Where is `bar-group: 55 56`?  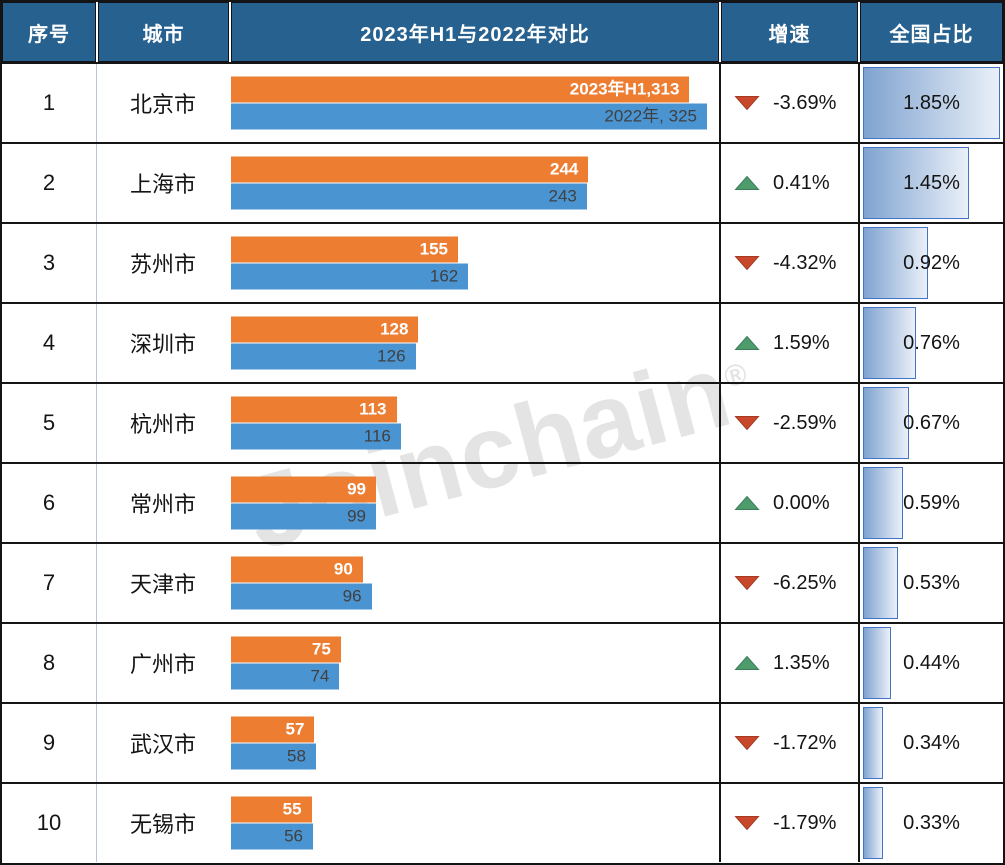
bar-group: 55 56 is located at coordinates (469, 823).